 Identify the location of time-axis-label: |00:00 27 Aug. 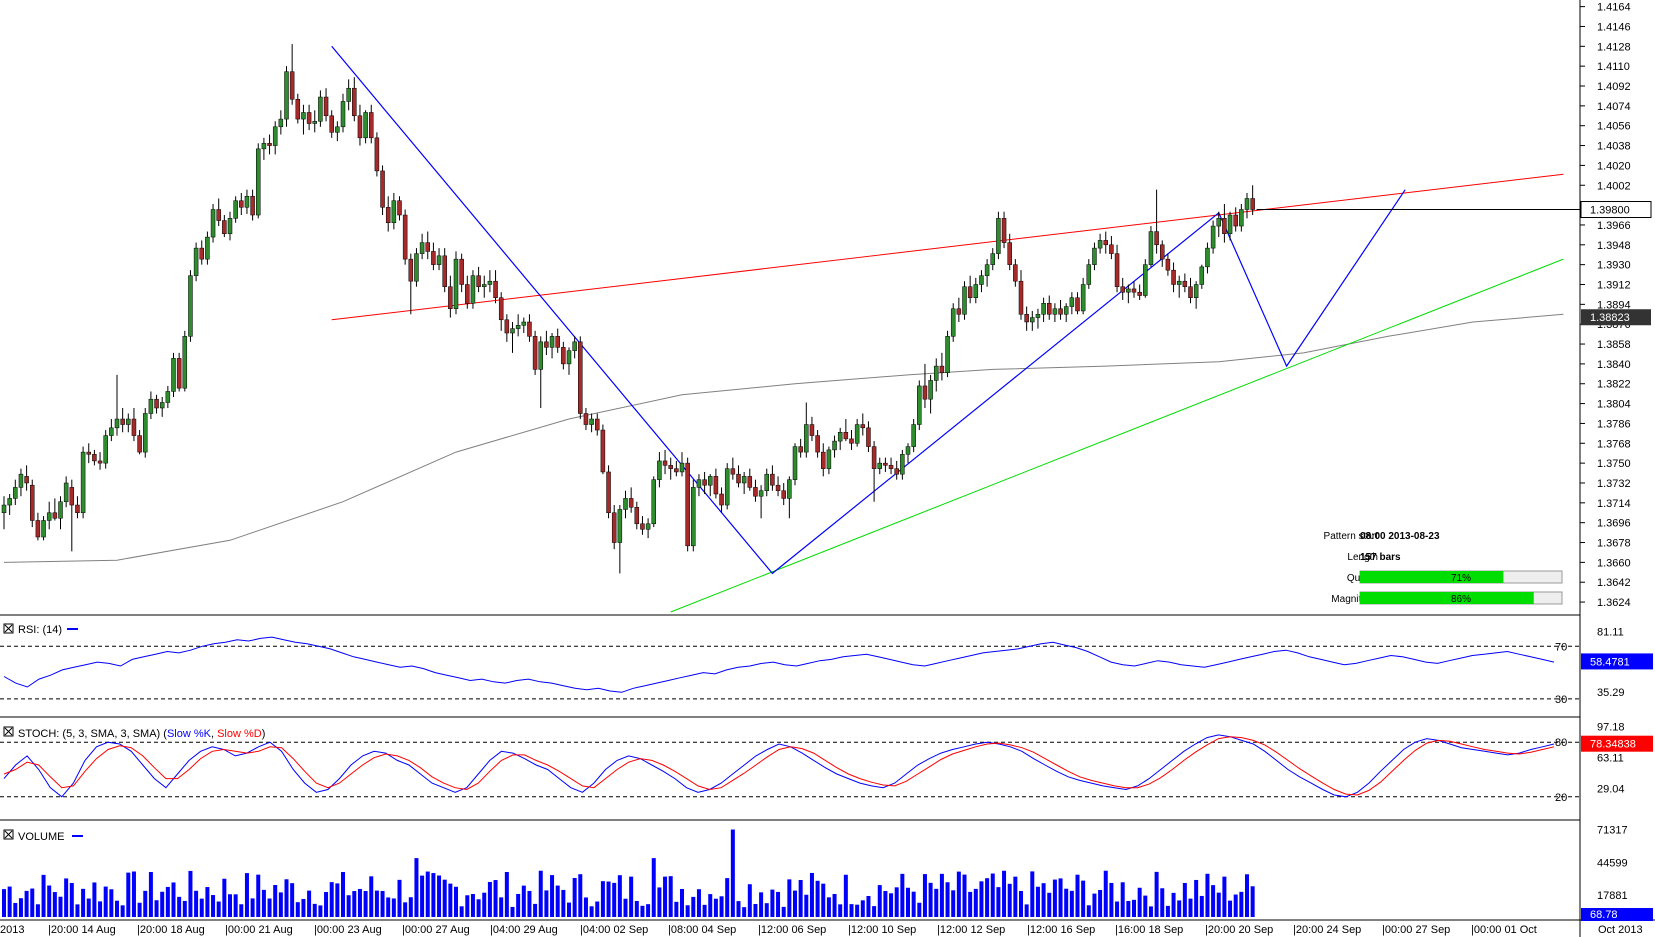
(436, 930).